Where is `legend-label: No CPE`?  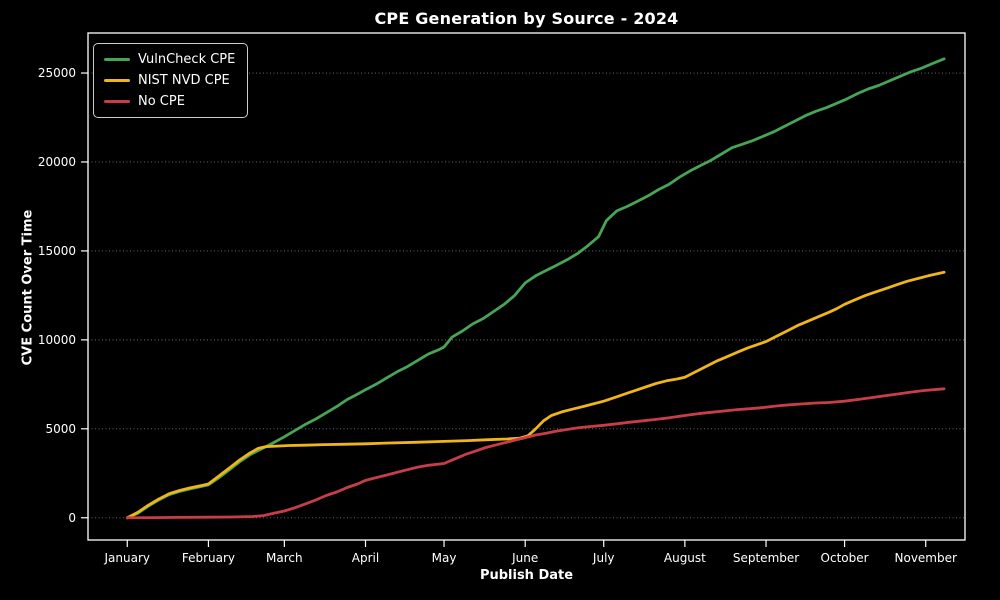
legend-label: No CPE is located at coordinates (161, 101).